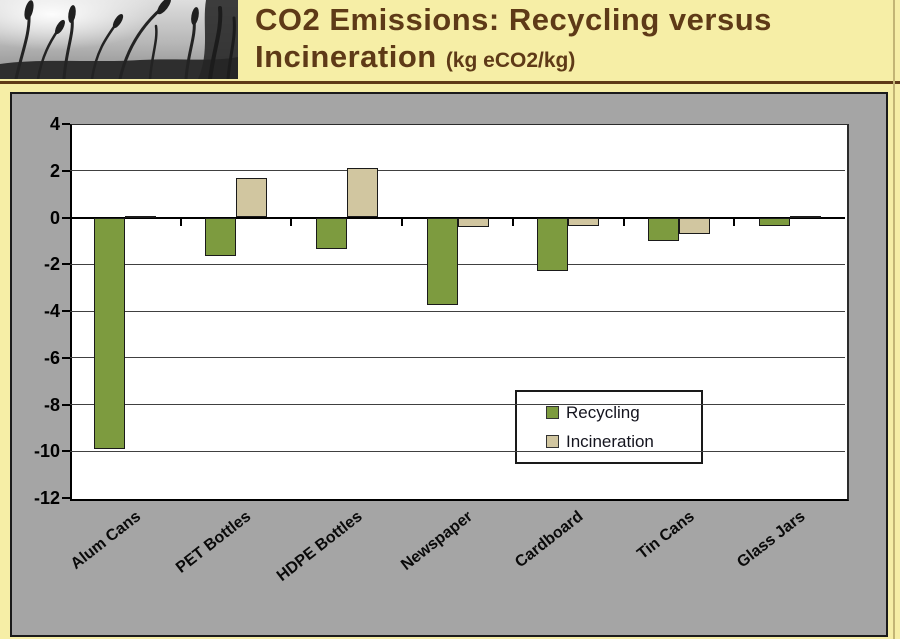 This screenshot has width=900, height=639. I want to click on bar-incineration-tin-cans, so click(694, 225).